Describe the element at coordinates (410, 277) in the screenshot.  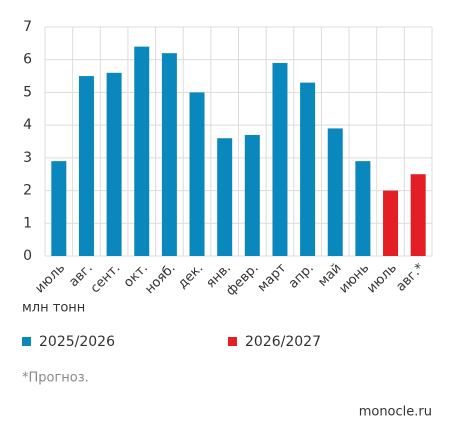
I see `x-tick-label: авг.*` at that location.